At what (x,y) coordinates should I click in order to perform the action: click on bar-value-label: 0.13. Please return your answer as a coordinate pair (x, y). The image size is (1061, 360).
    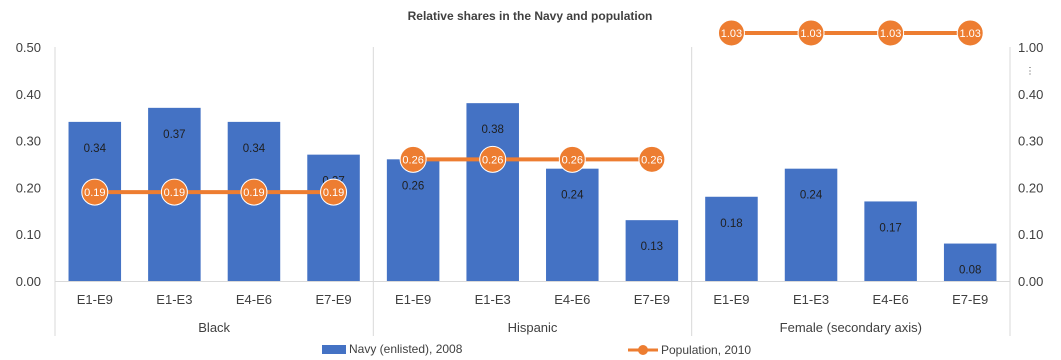
    Looking at the image, I should click on (652, 247).